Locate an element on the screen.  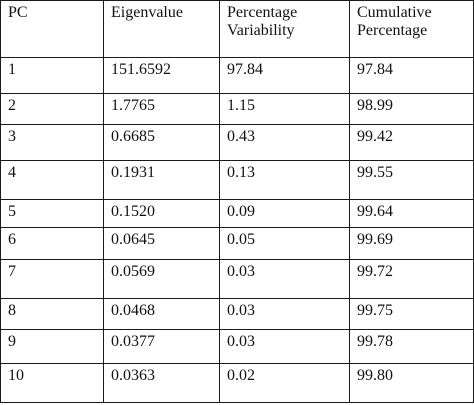
cell-pc: 1 is located at coordinates (52, 75).